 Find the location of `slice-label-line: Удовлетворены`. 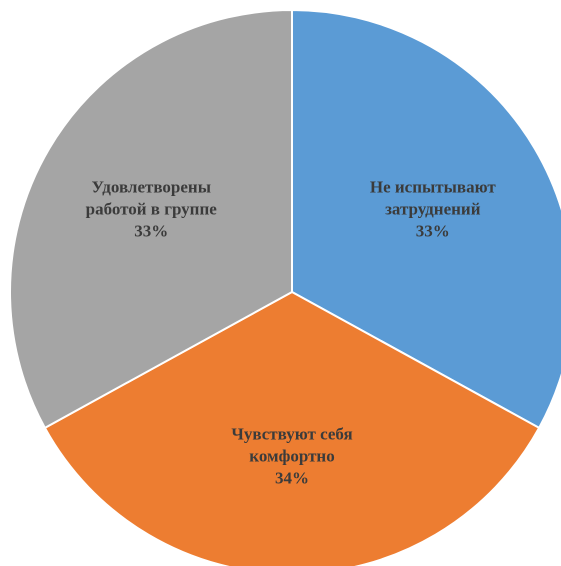

slice-label-line: Удовлетворены is located at coordinates (151, 187).